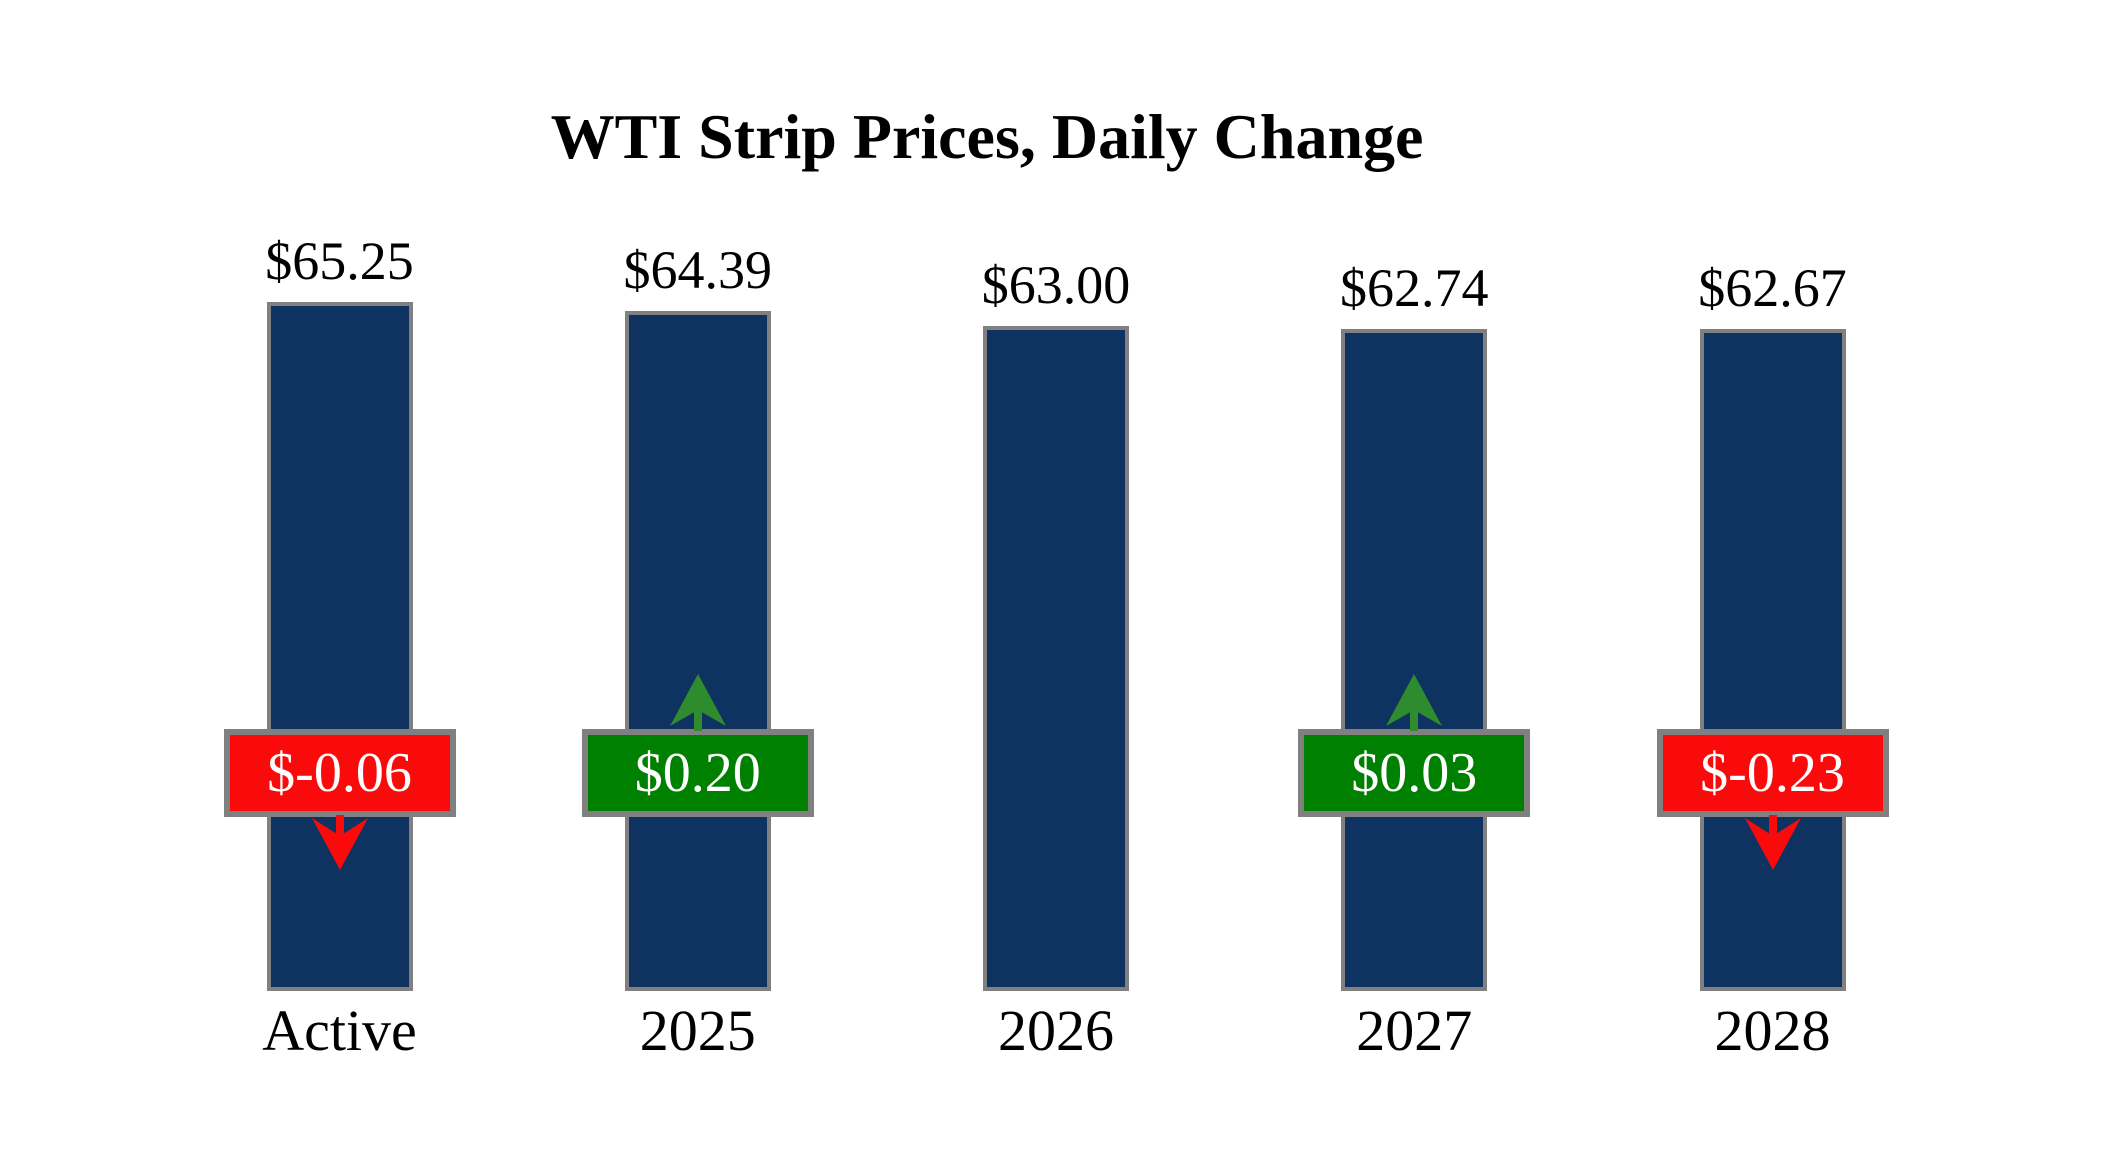 This screenshot has height=1152, width=2112. What do you see at coordinates (1772, 660) in the screenshot?
I see `bar-2028` at bounding box center [1772, 660].